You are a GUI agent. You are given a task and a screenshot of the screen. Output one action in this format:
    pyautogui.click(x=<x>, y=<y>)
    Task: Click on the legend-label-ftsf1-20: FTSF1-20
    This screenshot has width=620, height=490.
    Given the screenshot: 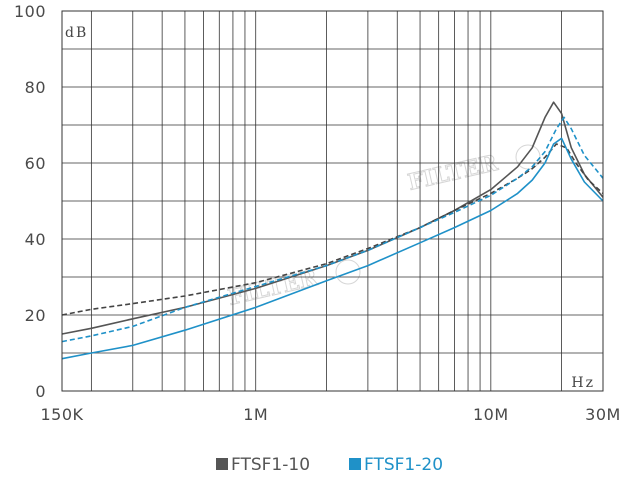 What is the action you would take?
    pyautogui.click(x=403, y=465)
    